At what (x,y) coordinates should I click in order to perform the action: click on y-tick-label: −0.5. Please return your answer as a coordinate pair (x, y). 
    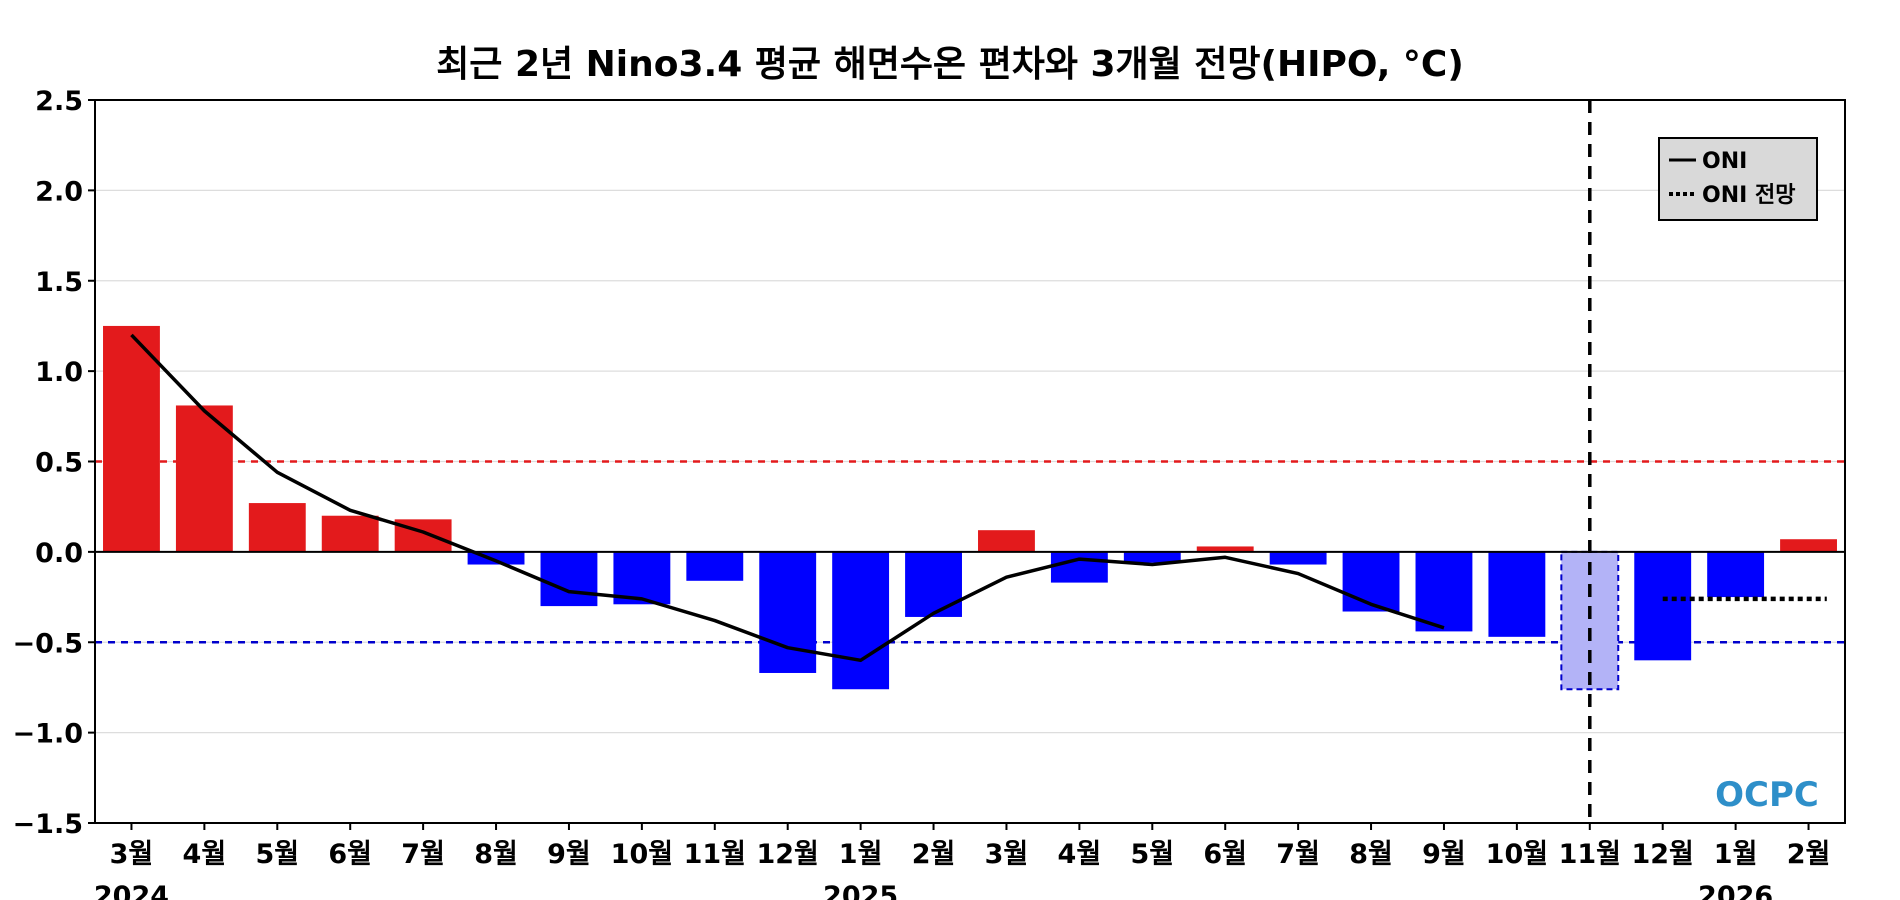
    Looking at the image, I should click on (48, 643).